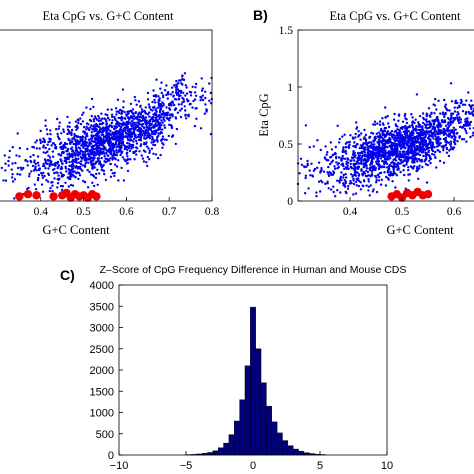 The image size is (474, 474). What do you see at coordinates (286, 145) in the screenshot?
I see `y-tick-label: 0.5` at bounding box center [286, 145].